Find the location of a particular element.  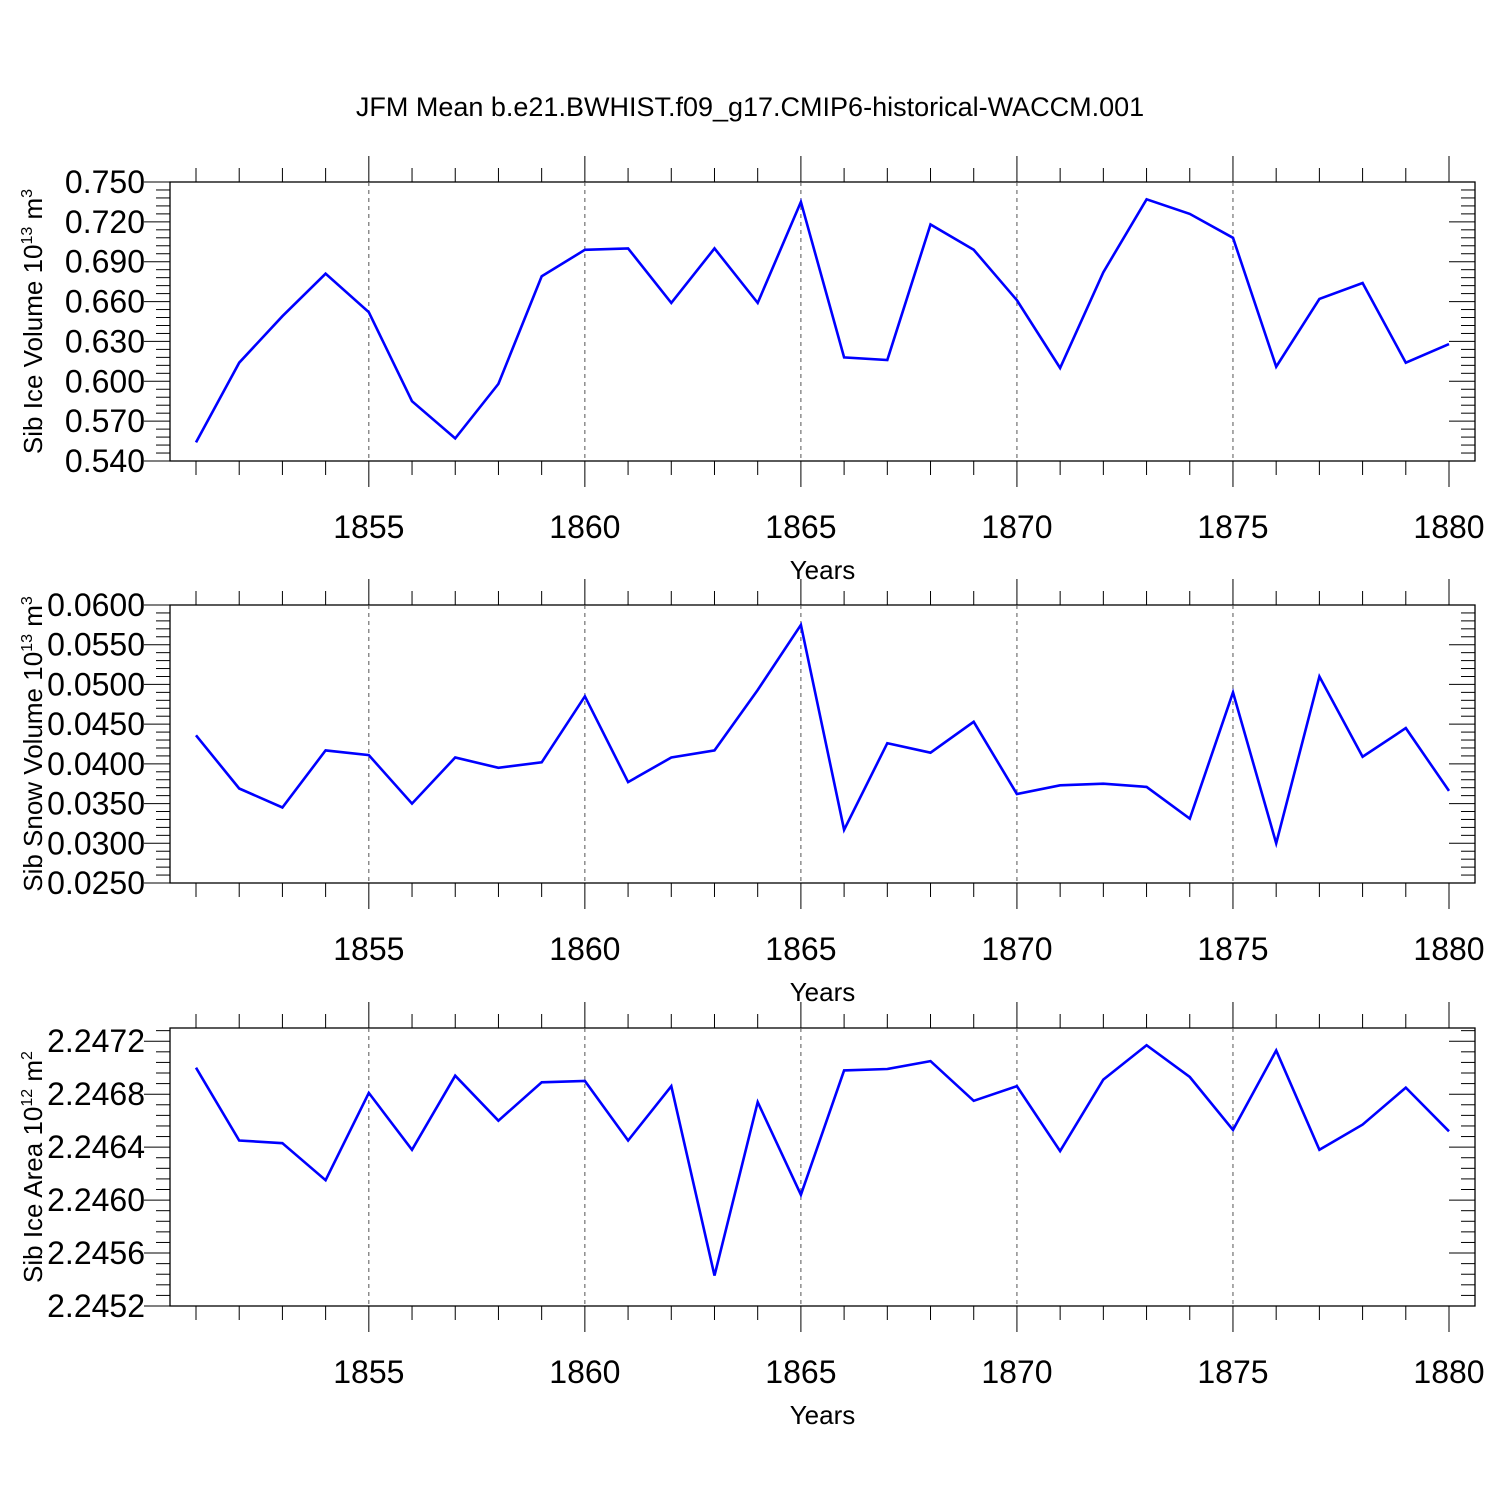

panel-2-xtick-label-1880: 1880 is located at coordinates (1448, 949).